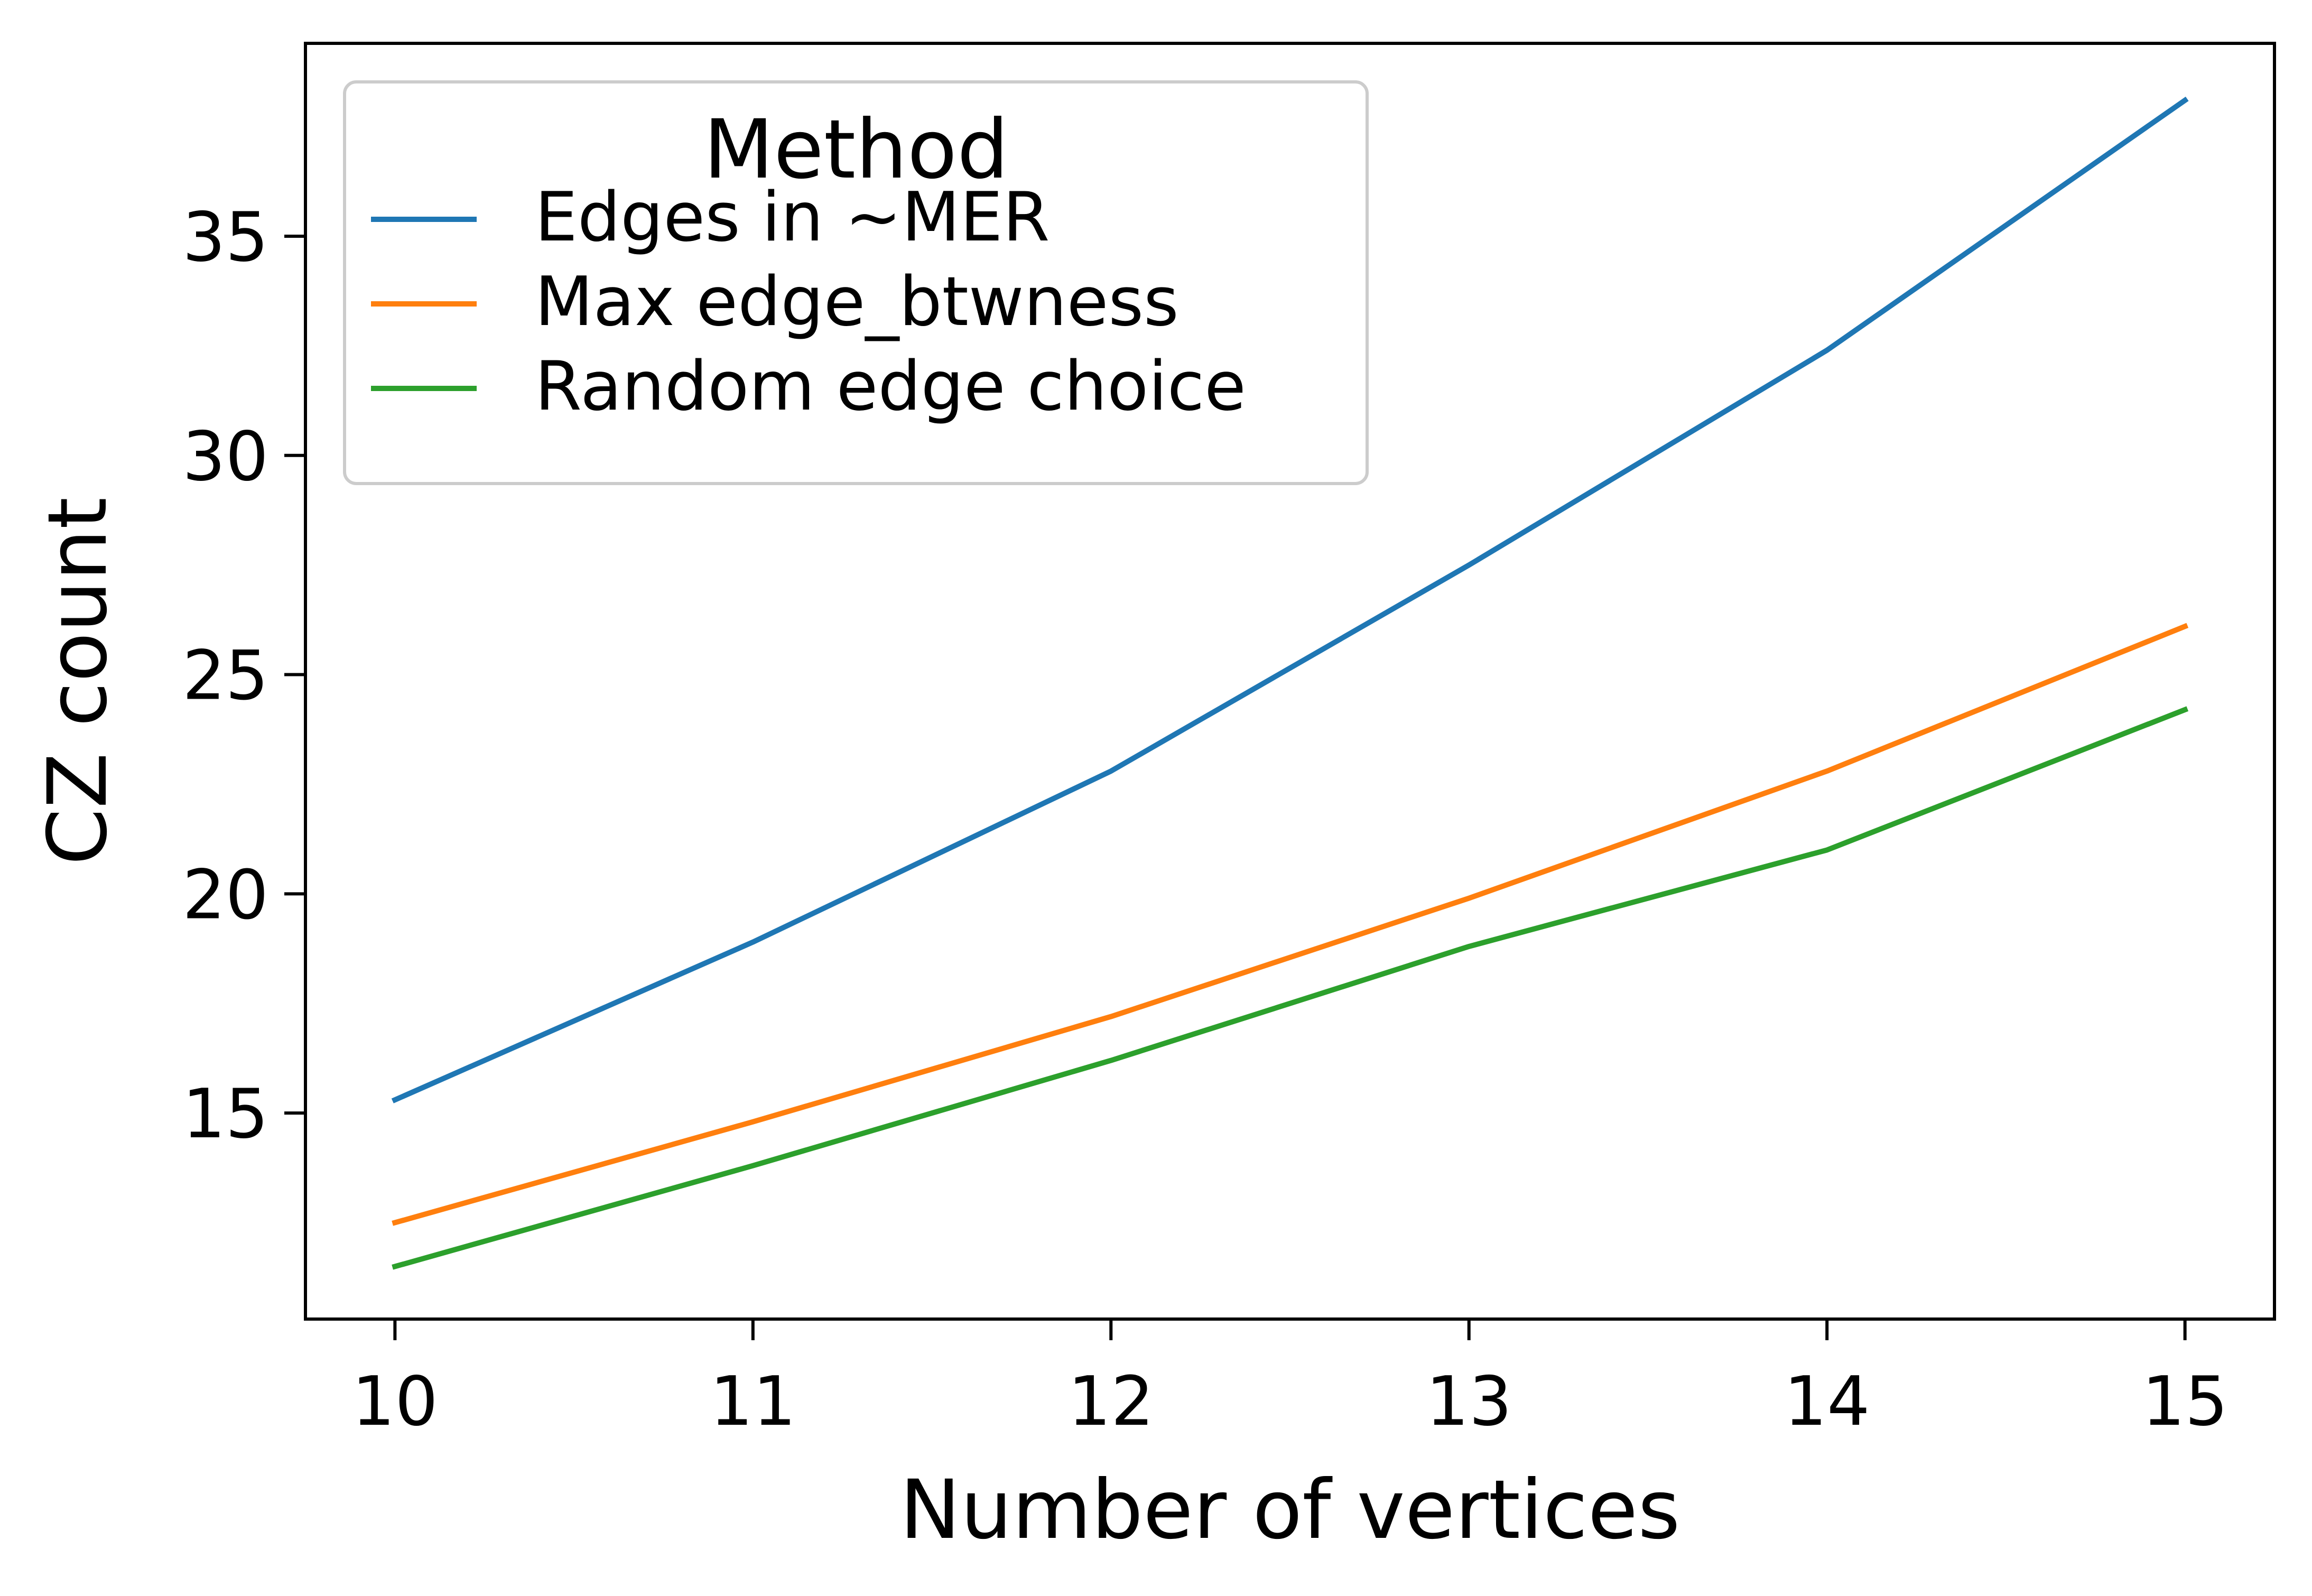  Describe the element at coordinates (1827, 1401) in the screenshot. I see `x-tick-label: 14` at that location.